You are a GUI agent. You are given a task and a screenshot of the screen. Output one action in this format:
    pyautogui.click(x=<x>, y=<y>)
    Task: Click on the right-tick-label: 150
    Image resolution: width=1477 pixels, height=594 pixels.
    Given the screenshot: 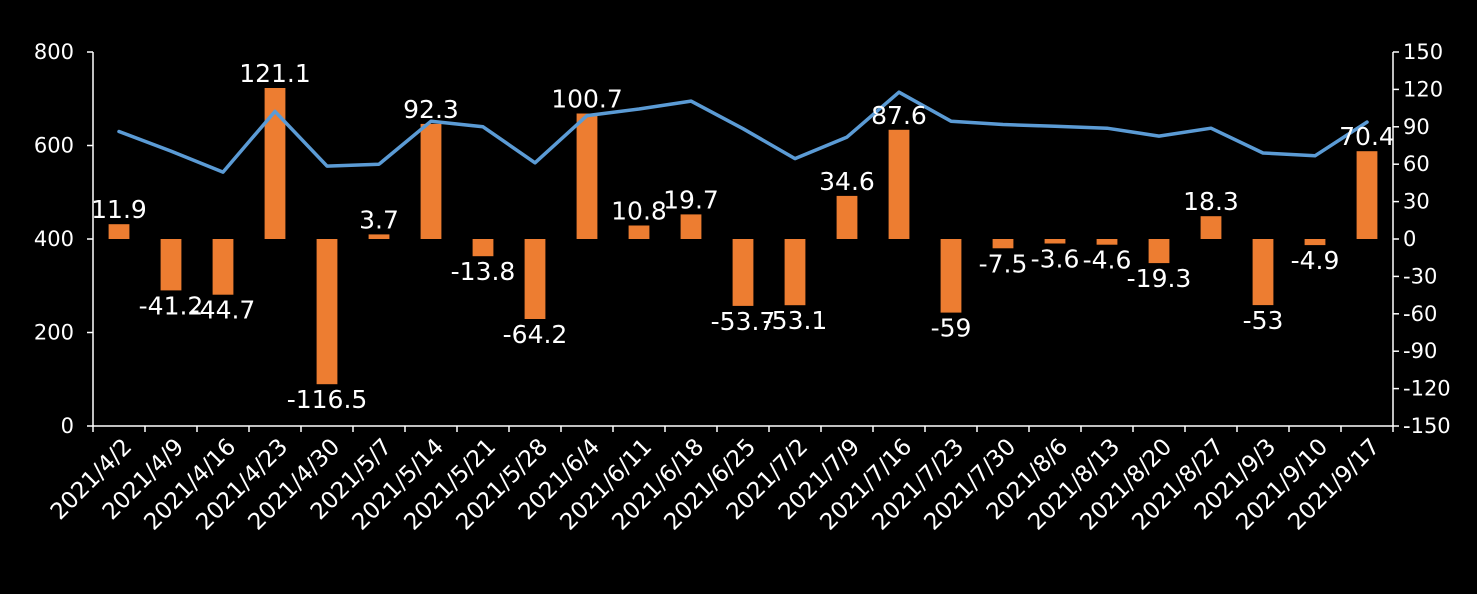 What is the action you would take?
    pyautogui.click(x=1423, y=52)
    